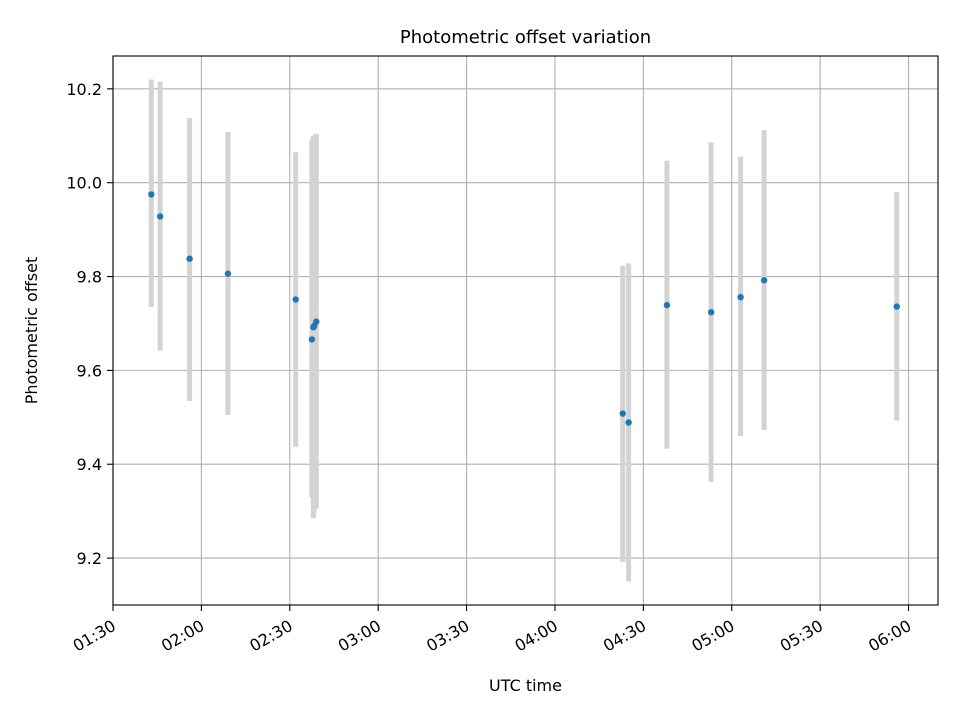 The height and width of the screenshot is (720, 960). Describe the element at coordinates (525, 37) in the screenshot. I see `chart-title: Photometric offset variation` at that location.